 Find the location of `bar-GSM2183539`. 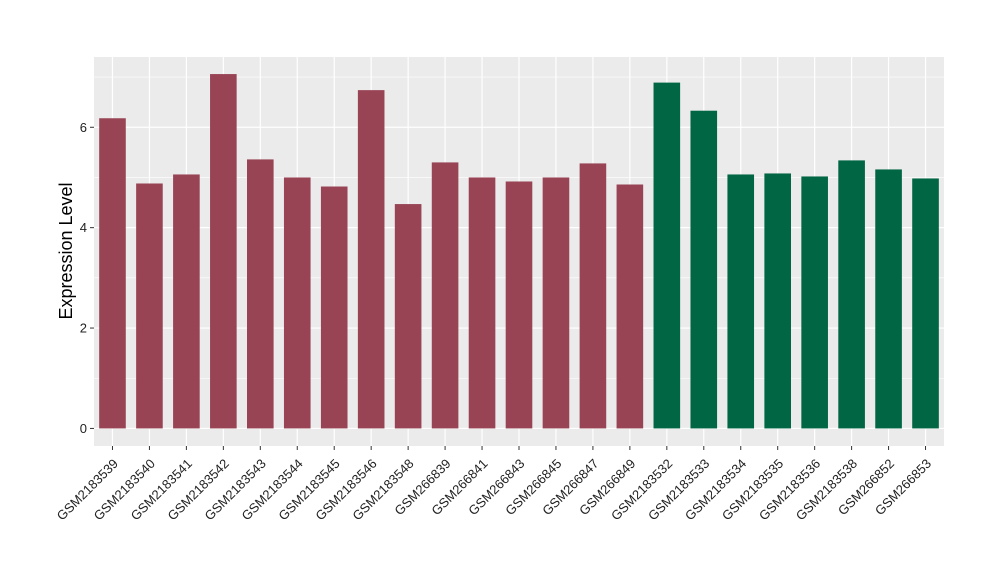

bar-GSM2183539 is located at coordinates (112, 273).